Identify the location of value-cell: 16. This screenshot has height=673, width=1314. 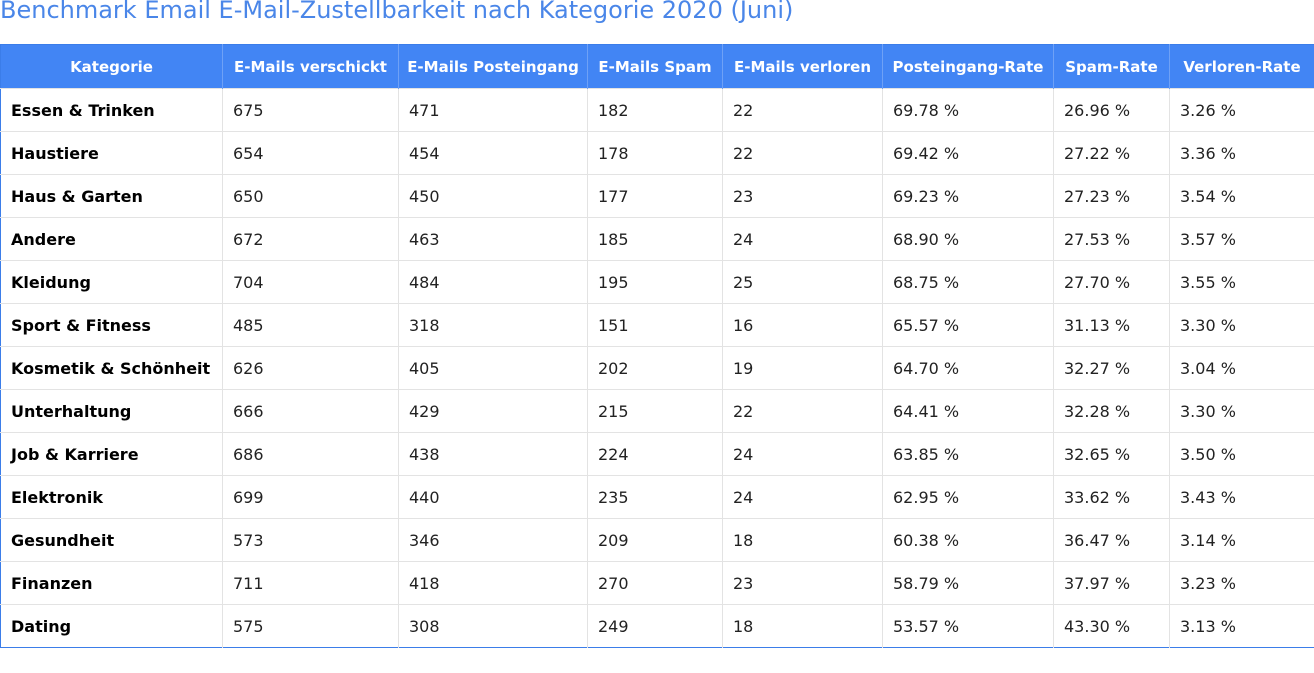
(802, 325).